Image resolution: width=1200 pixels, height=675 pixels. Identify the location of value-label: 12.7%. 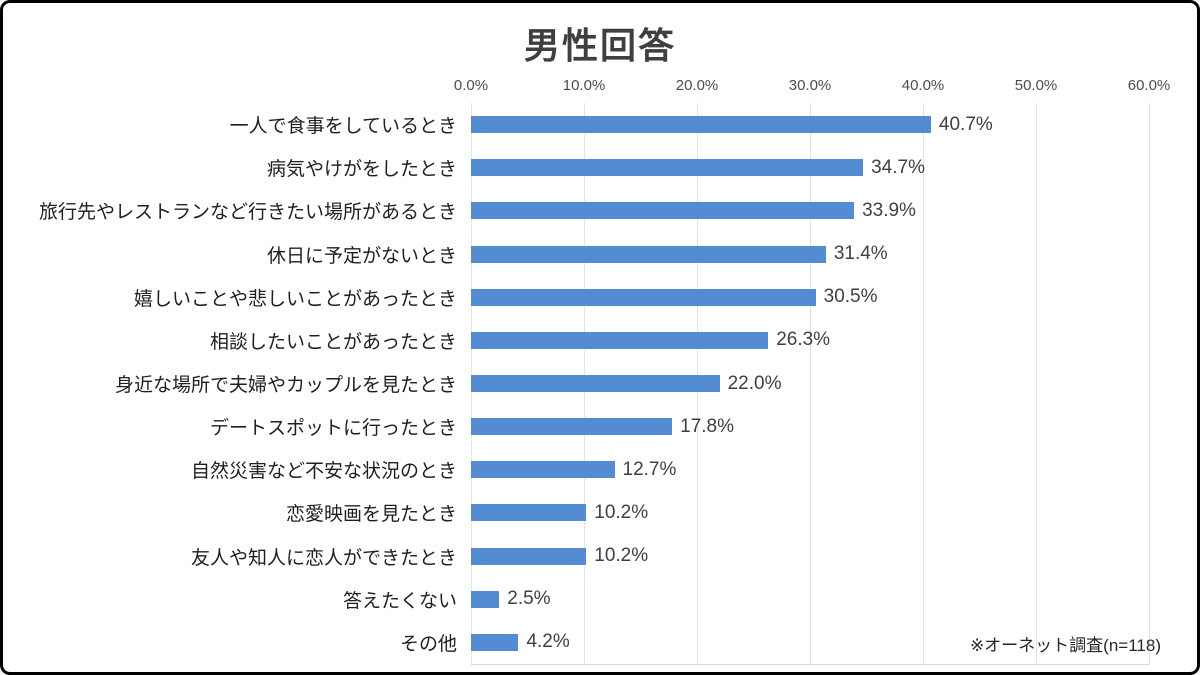
(649, 469).